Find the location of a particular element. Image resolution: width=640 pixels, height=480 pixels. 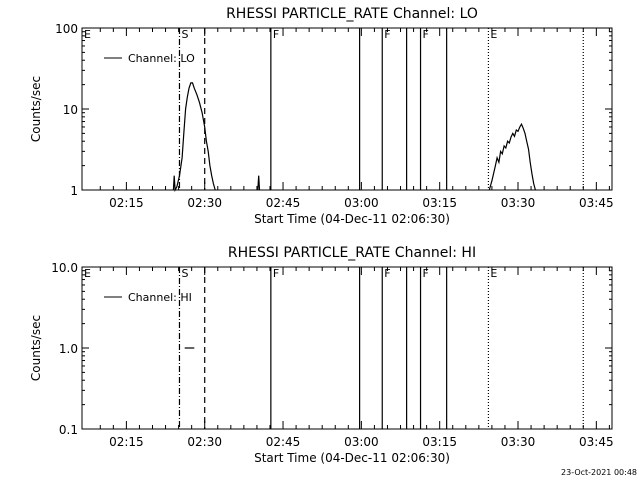

y-tick-label: 10 is located at coordinates (70, 110).